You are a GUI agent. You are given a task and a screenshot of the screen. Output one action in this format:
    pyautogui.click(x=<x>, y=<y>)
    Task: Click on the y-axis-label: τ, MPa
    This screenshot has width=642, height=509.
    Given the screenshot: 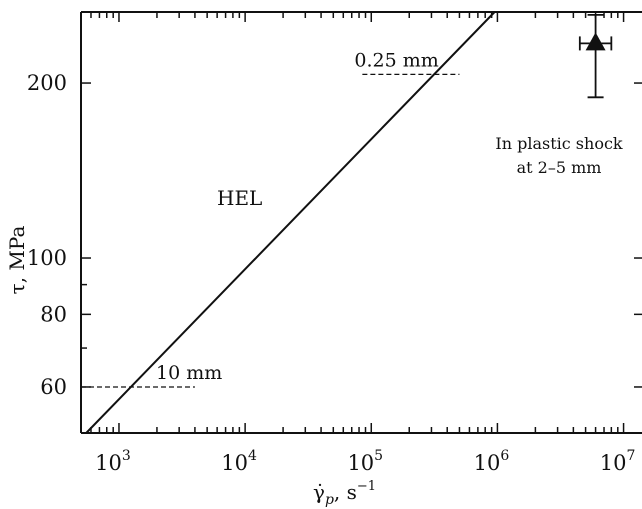 What is the action you would take?
    pyautogui.click(x=17, y=260)
    